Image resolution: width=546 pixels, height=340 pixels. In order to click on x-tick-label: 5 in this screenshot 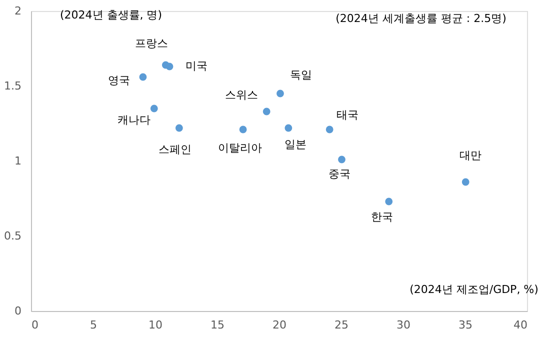, I will do `click(93, 325)`.